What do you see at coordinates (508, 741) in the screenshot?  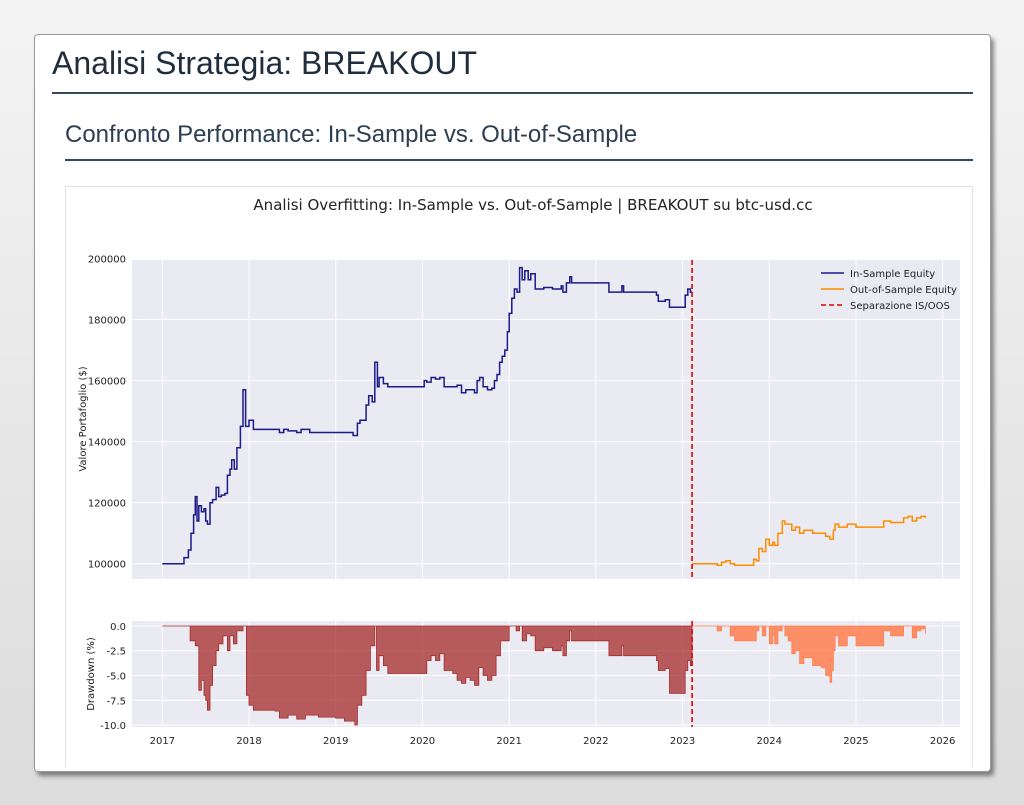 I see `x-tick-label: 2021` at bounding box center [508, 741].